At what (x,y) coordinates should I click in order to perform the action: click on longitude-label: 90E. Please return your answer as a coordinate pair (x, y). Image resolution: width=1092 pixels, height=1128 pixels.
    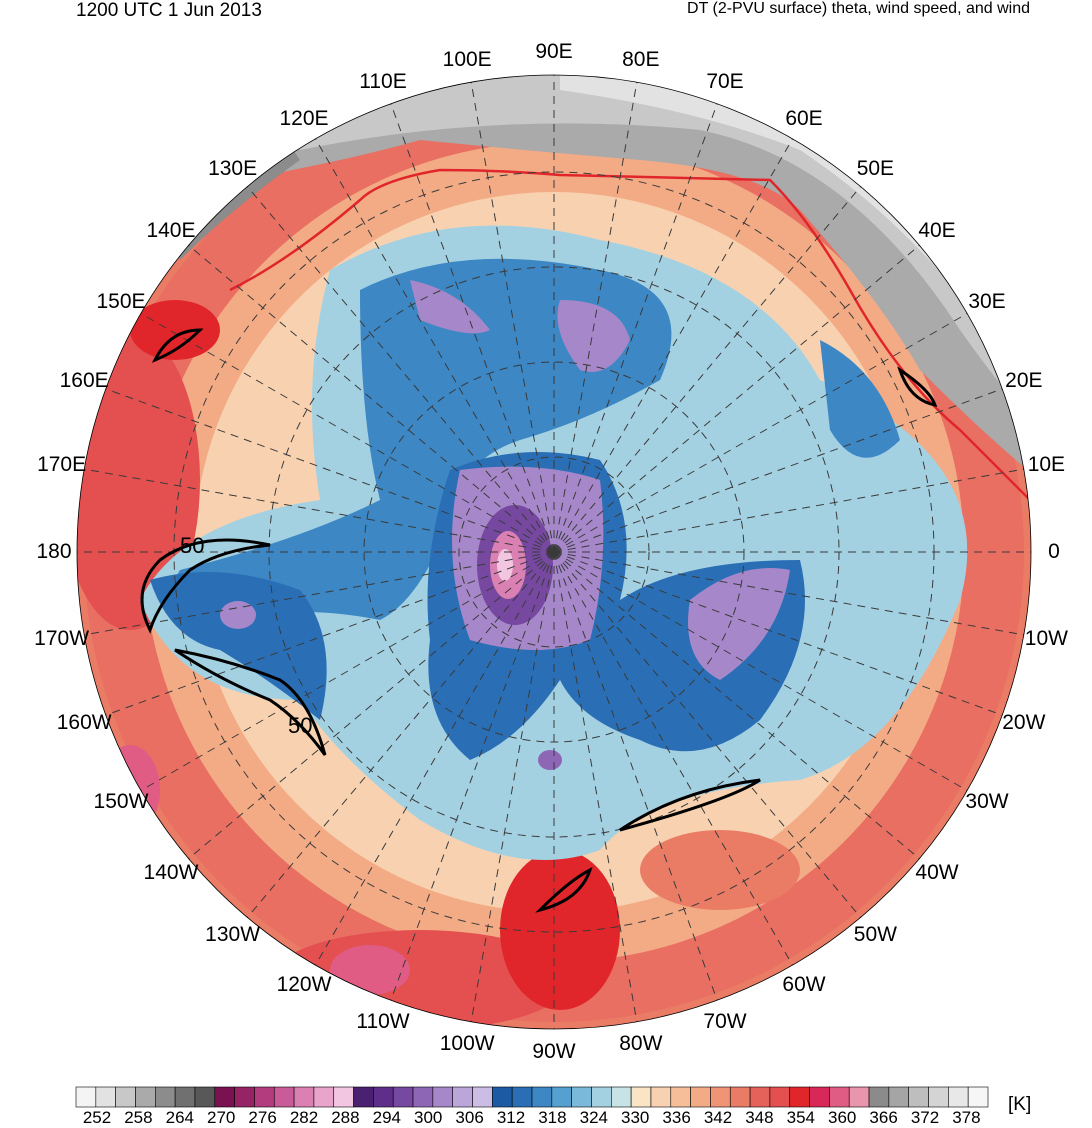
    Looking at the image, I should click on (554, 51).